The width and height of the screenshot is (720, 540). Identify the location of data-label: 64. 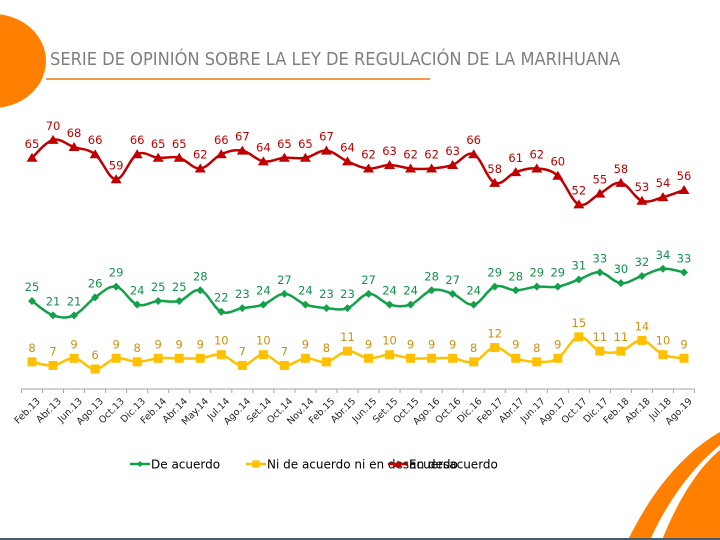
(263, 147).